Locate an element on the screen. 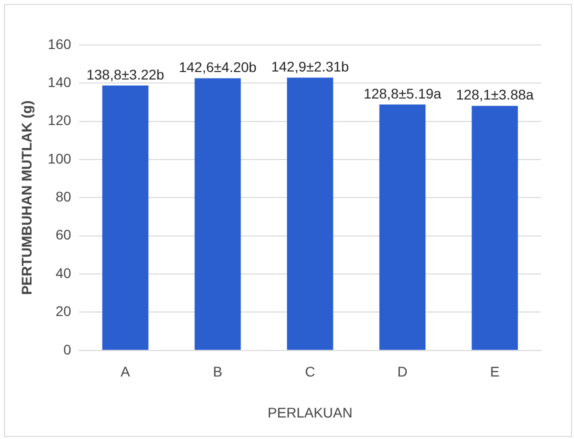 The height and width of the screenshot is (439, 574). y-tick-label: 60 is located at coordinates (64, 234).